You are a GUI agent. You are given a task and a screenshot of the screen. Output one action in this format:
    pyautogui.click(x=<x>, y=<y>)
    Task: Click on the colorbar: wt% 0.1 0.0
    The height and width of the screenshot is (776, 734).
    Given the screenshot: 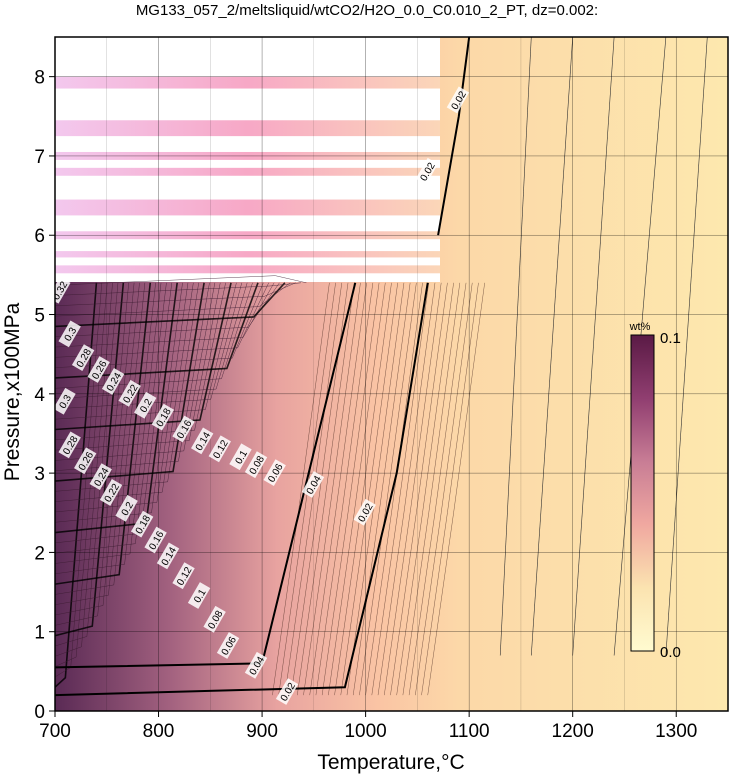 What is the action you would take?
    pyautogui.click(x=655, y=491)
    